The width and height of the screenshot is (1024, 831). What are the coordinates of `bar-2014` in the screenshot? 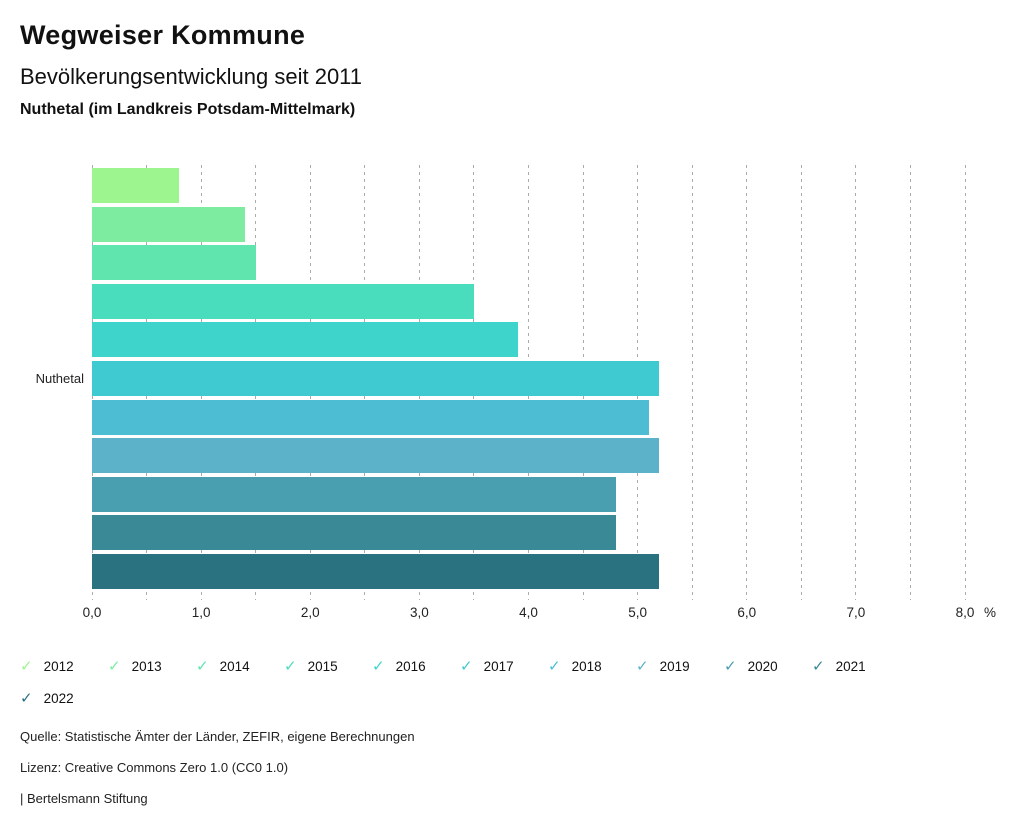 It's located at (174, 263).